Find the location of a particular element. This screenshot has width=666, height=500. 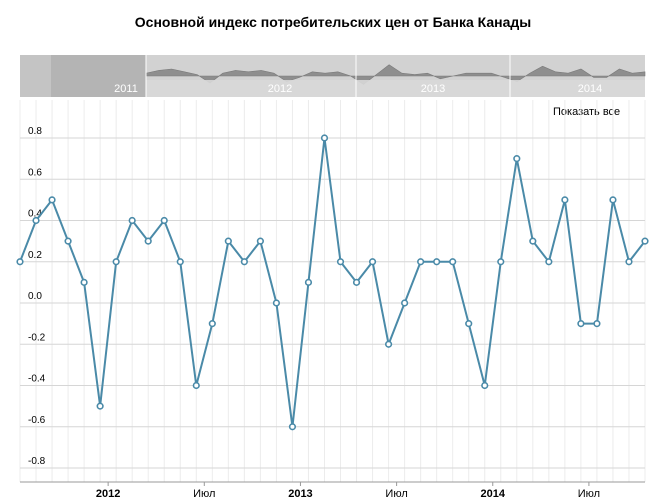

navigator-series is located at coordinates (395, 74).